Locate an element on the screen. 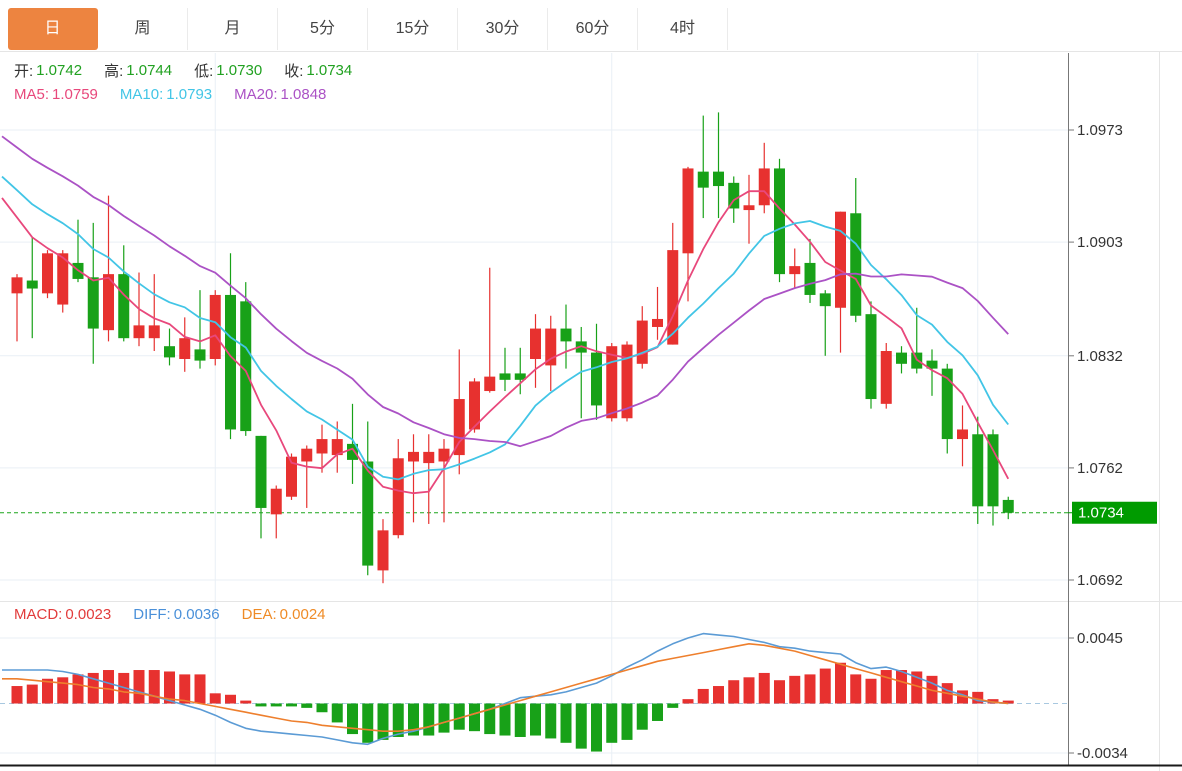 This screenshot has height=771, width=1182. tab-timeframe-1: 周 is located at coordinates (143, 29).